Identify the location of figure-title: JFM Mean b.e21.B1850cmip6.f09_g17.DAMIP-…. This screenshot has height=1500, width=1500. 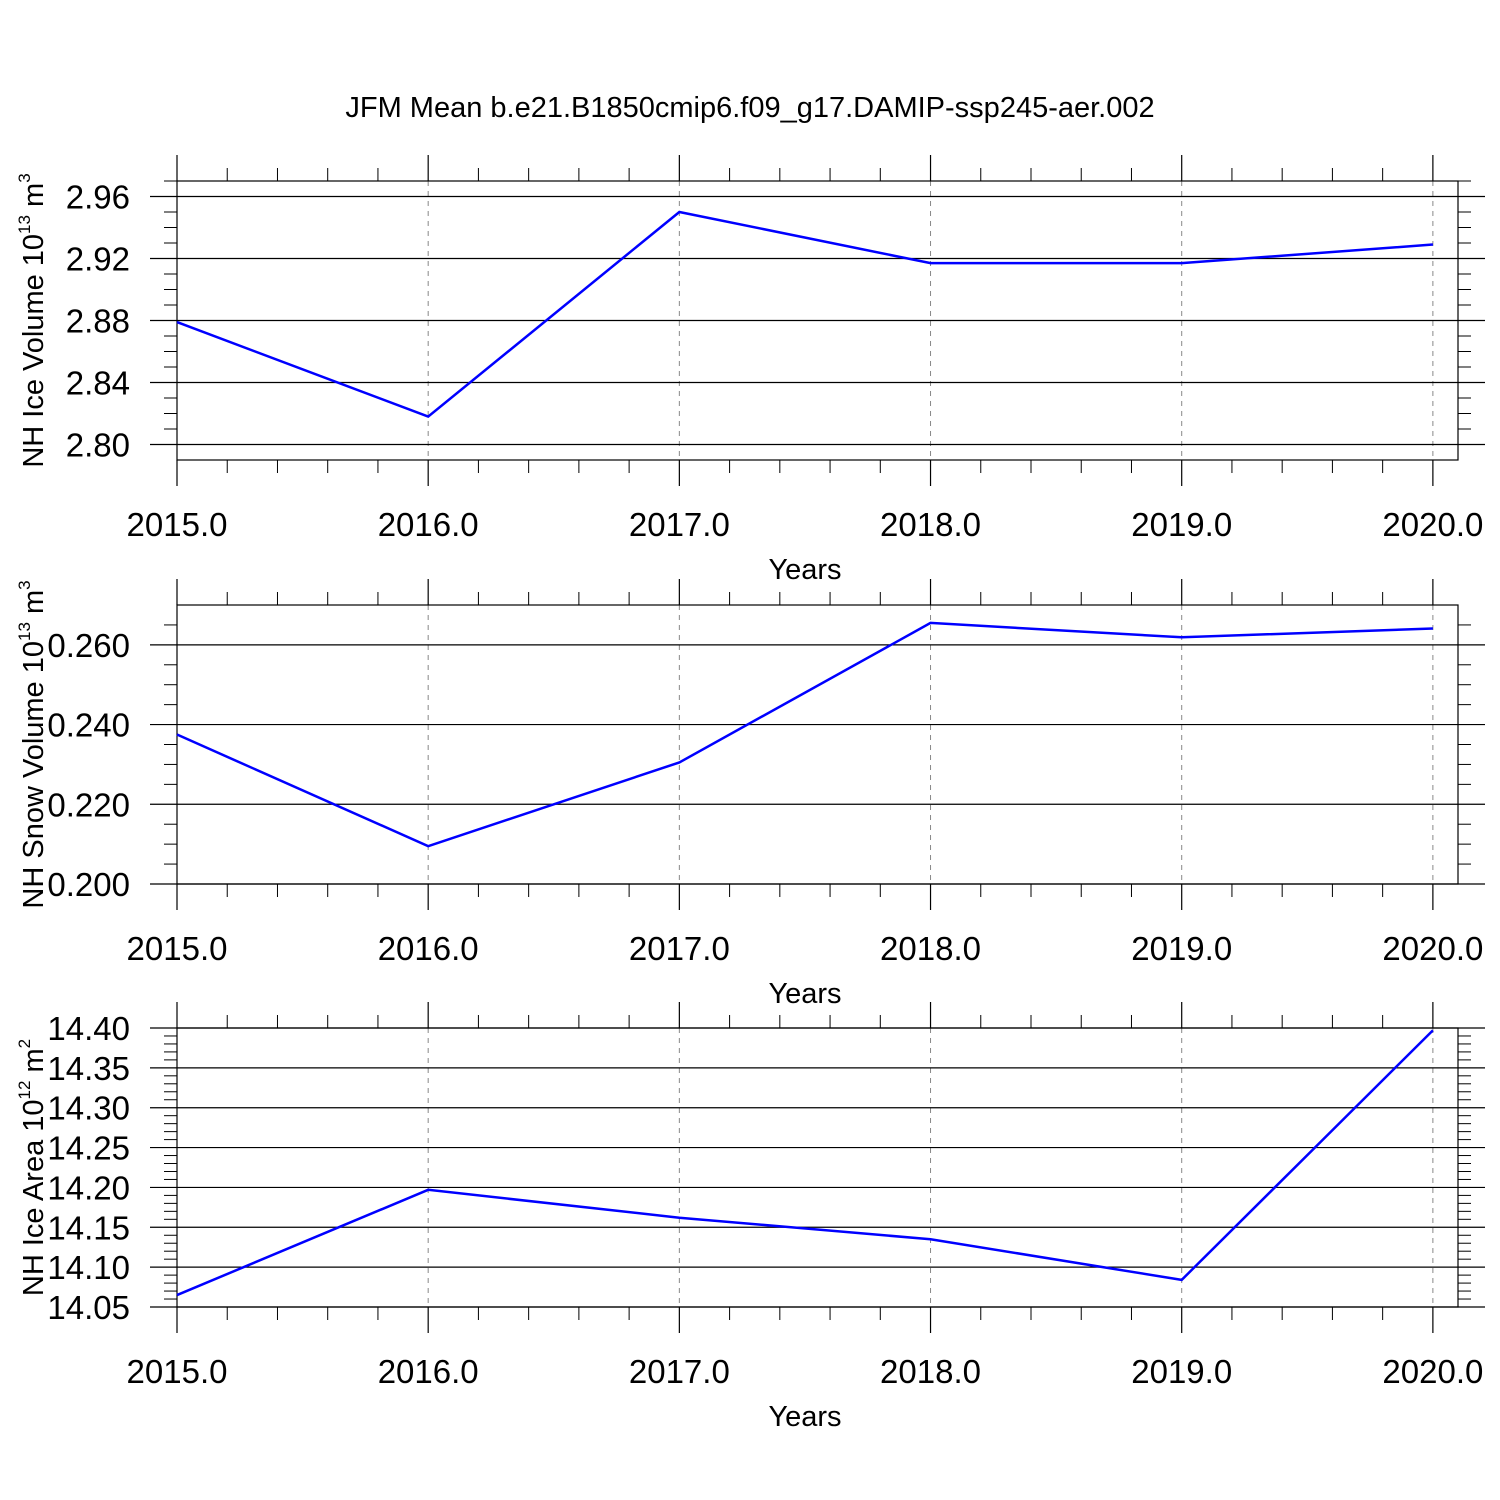
(749, 108).